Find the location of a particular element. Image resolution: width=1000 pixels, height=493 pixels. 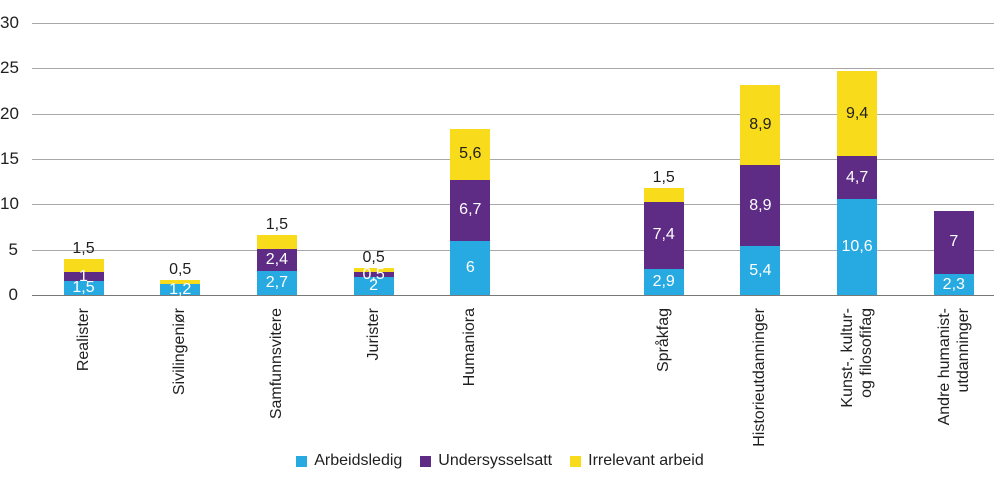

x-axis-label: Realister is located at coordinates (84, 383).